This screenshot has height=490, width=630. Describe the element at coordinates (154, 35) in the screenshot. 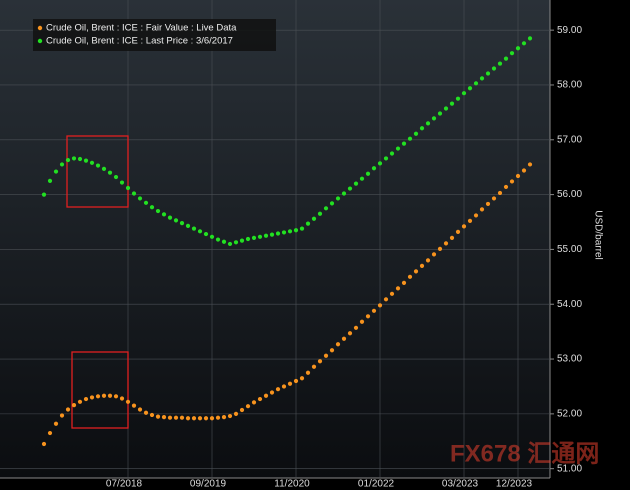

I see `legend-box` at that location.